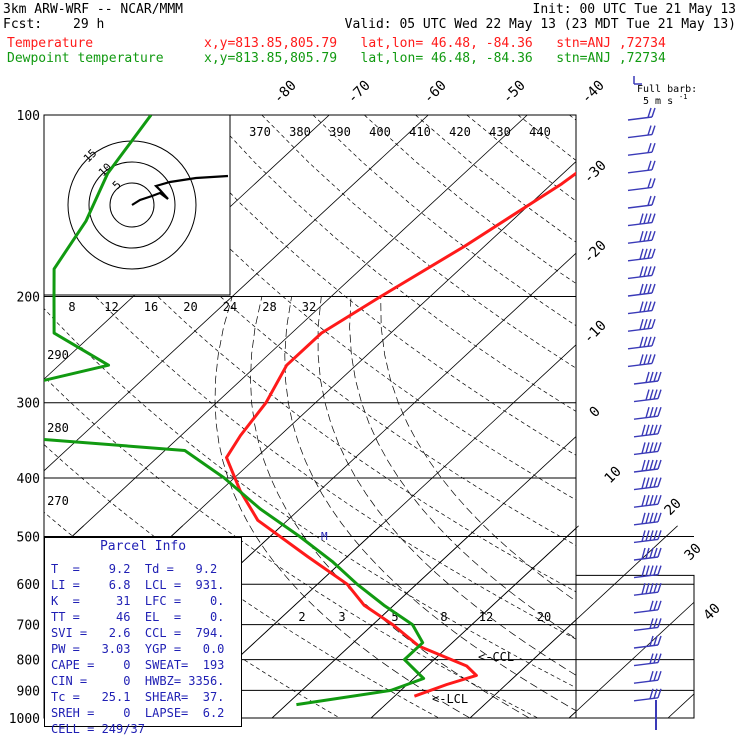 This screenshot has width=740, height=740. What do you see at coordinates (50, 43) in the screenshot?
I see `temperature-legend: Temperature` at bounding box center [50, 43].